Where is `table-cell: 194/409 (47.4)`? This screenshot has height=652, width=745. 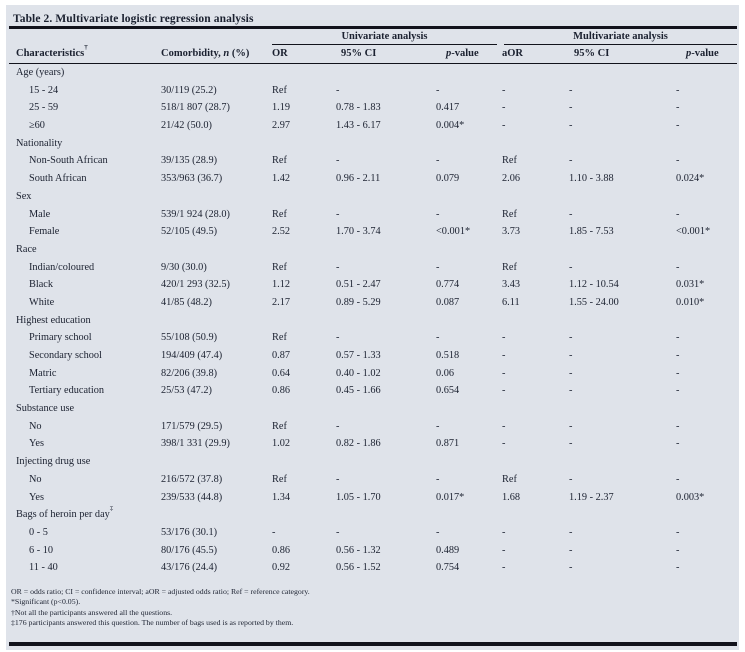
table-cell: 194/409 (47.4) is located at coordinates (192, 355).